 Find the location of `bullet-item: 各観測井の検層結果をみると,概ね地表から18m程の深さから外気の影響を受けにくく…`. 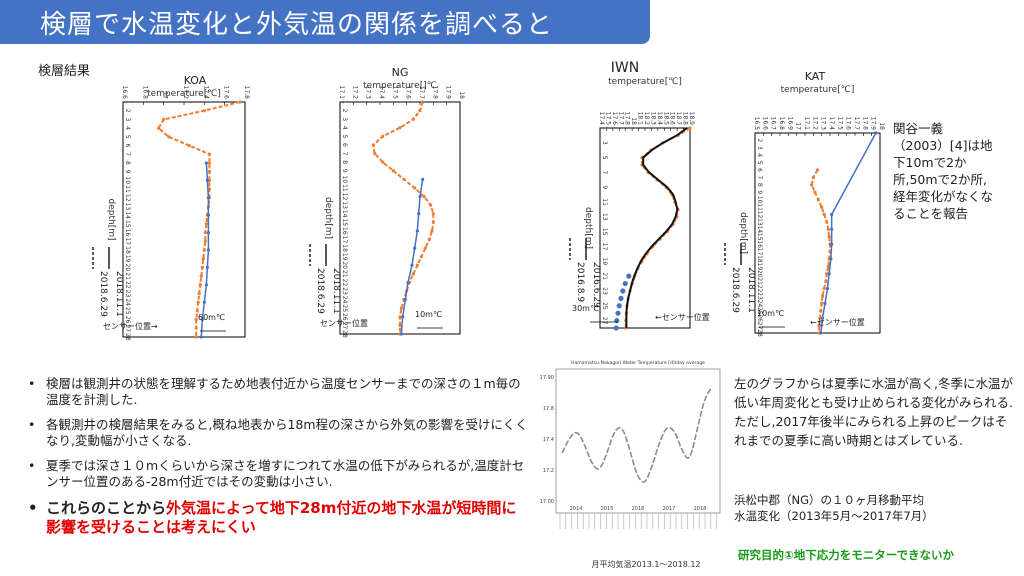

bullet-item: 各観測井の検層結果をみると,概ね地表から18m程の深さから外気の影響を受けにくく… is located at coordinates (278, 433).